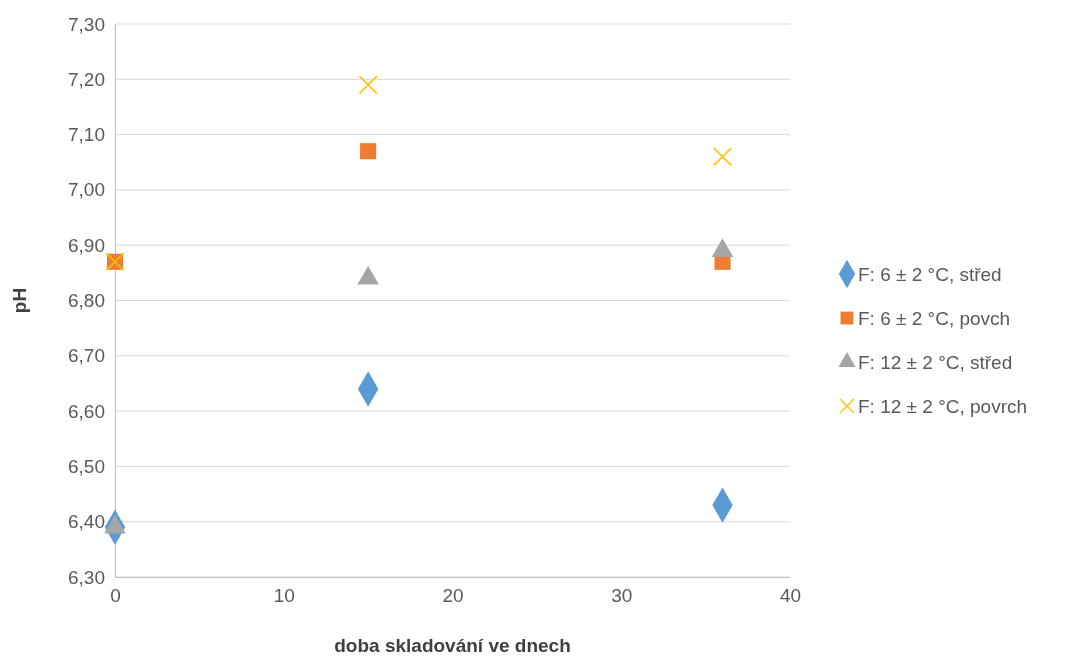  Describe the element at coordinates (930, 274) in the screenshot. I see `legend-label: F: 6 ± 2 °C, střed` at that location.